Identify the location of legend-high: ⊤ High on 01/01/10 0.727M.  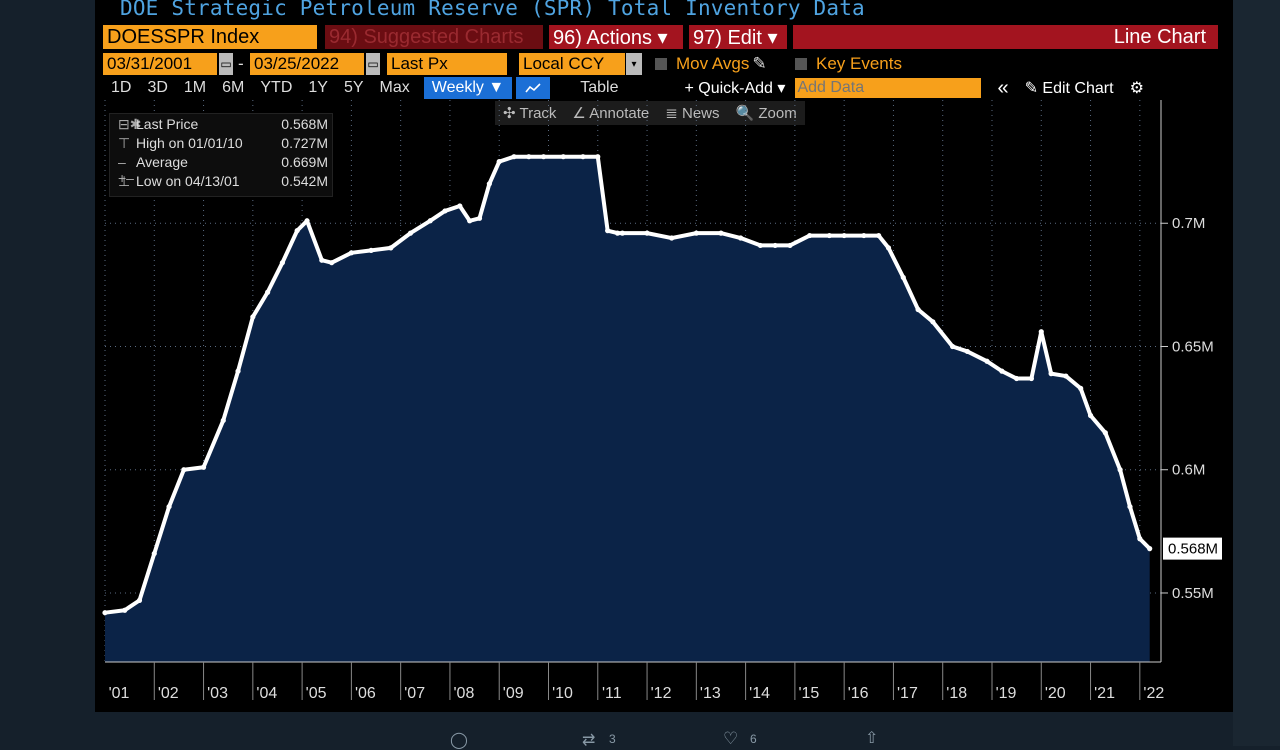
(223, 143).